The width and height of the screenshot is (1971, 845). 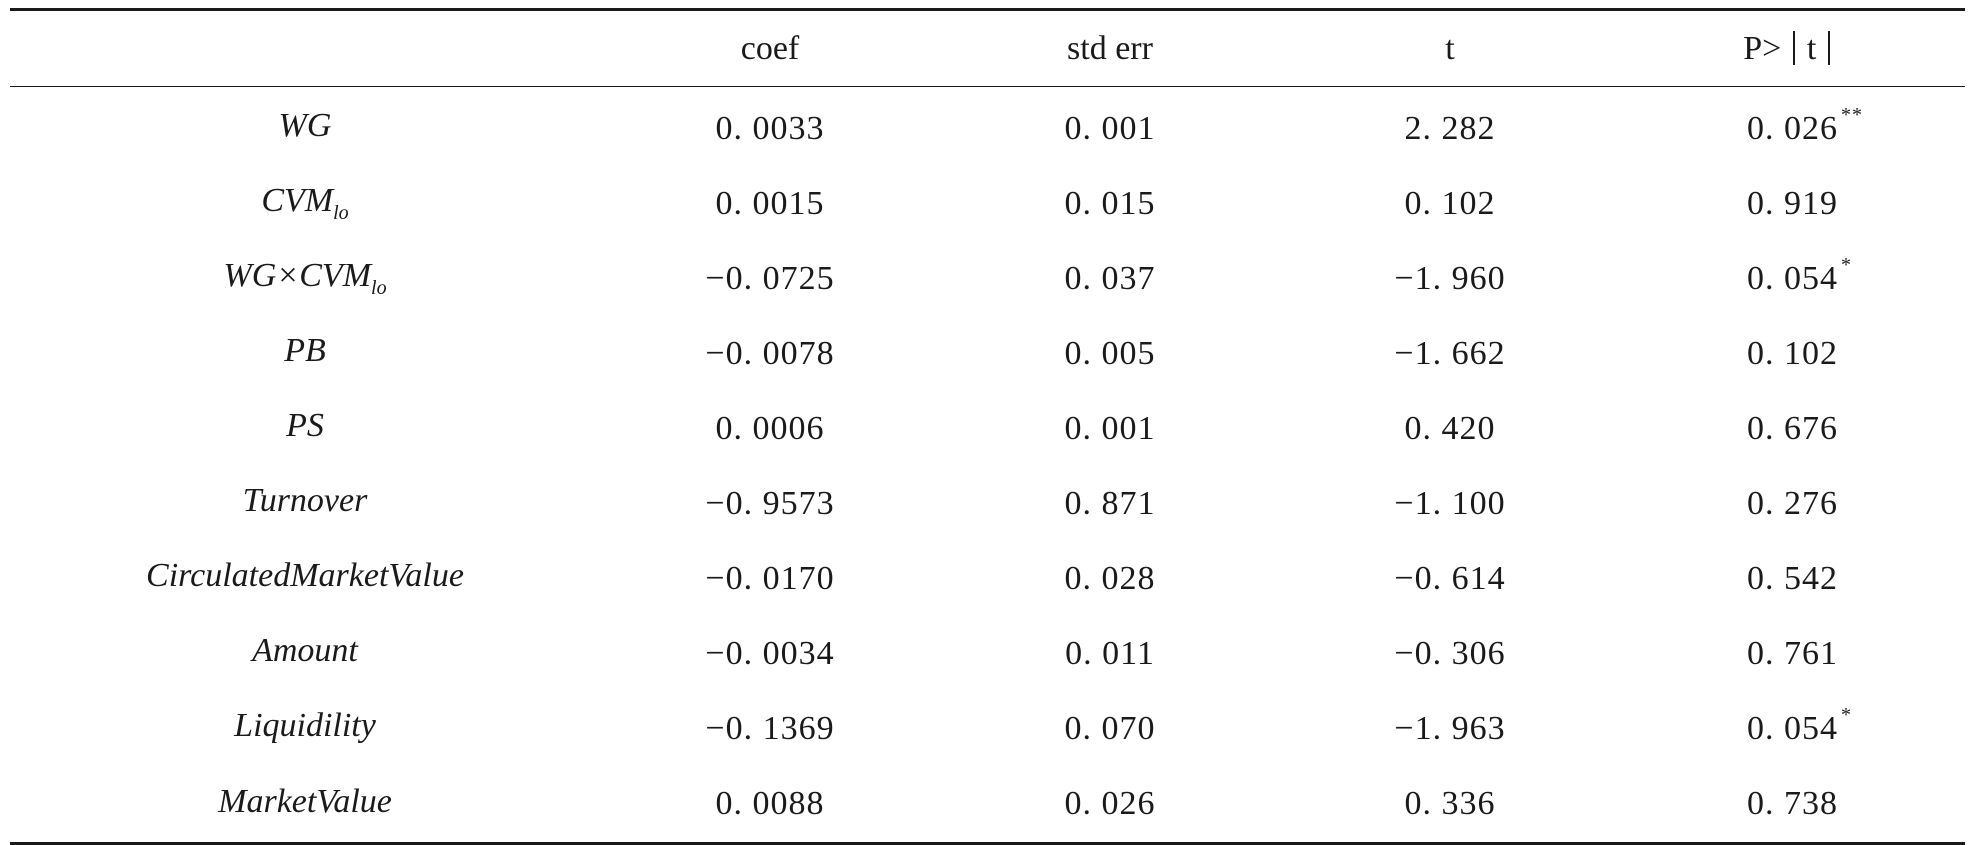 I want to click on row-variable: CirculatedMarketValue, so click(x=305, y=578).